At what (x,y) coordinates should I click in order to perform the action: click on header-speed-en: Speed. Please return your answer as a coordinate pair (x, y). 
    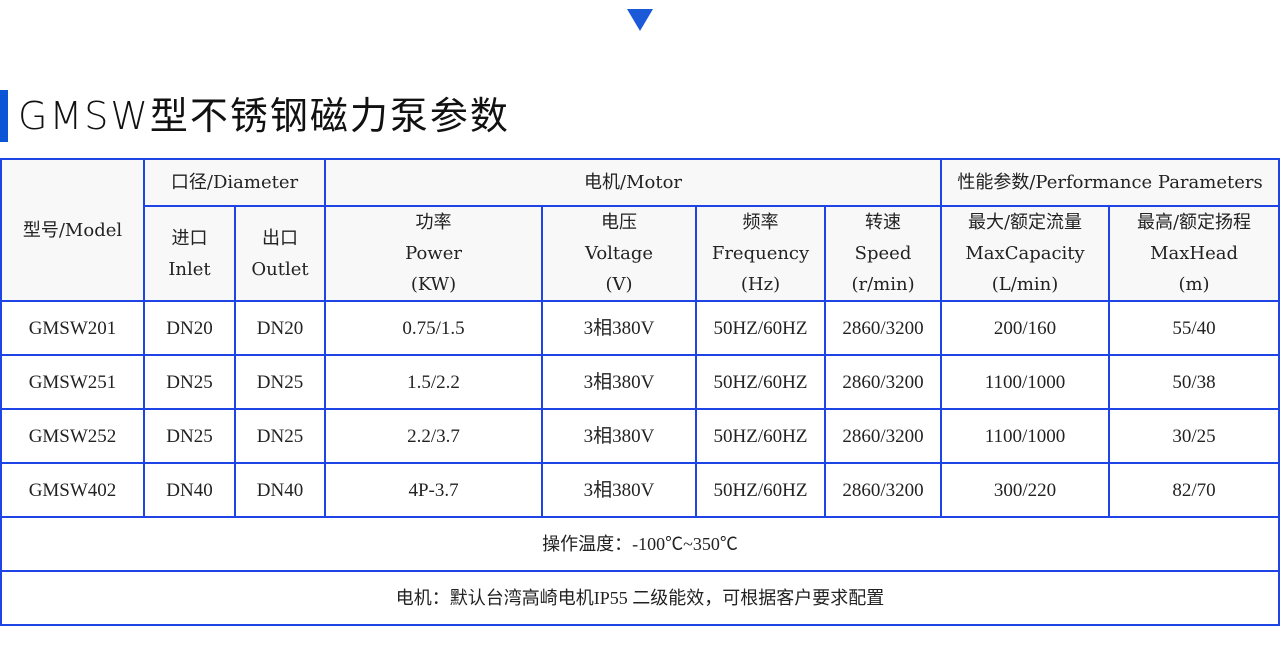
    Looking at the image, I should click on (883, 253).